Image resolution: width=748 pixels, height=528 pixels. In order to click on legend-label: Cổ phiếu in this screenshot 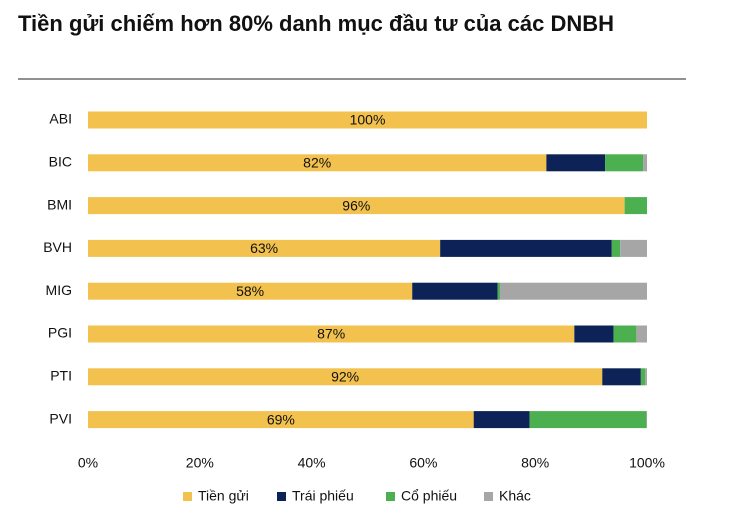, I will do `click(429, 496)`.